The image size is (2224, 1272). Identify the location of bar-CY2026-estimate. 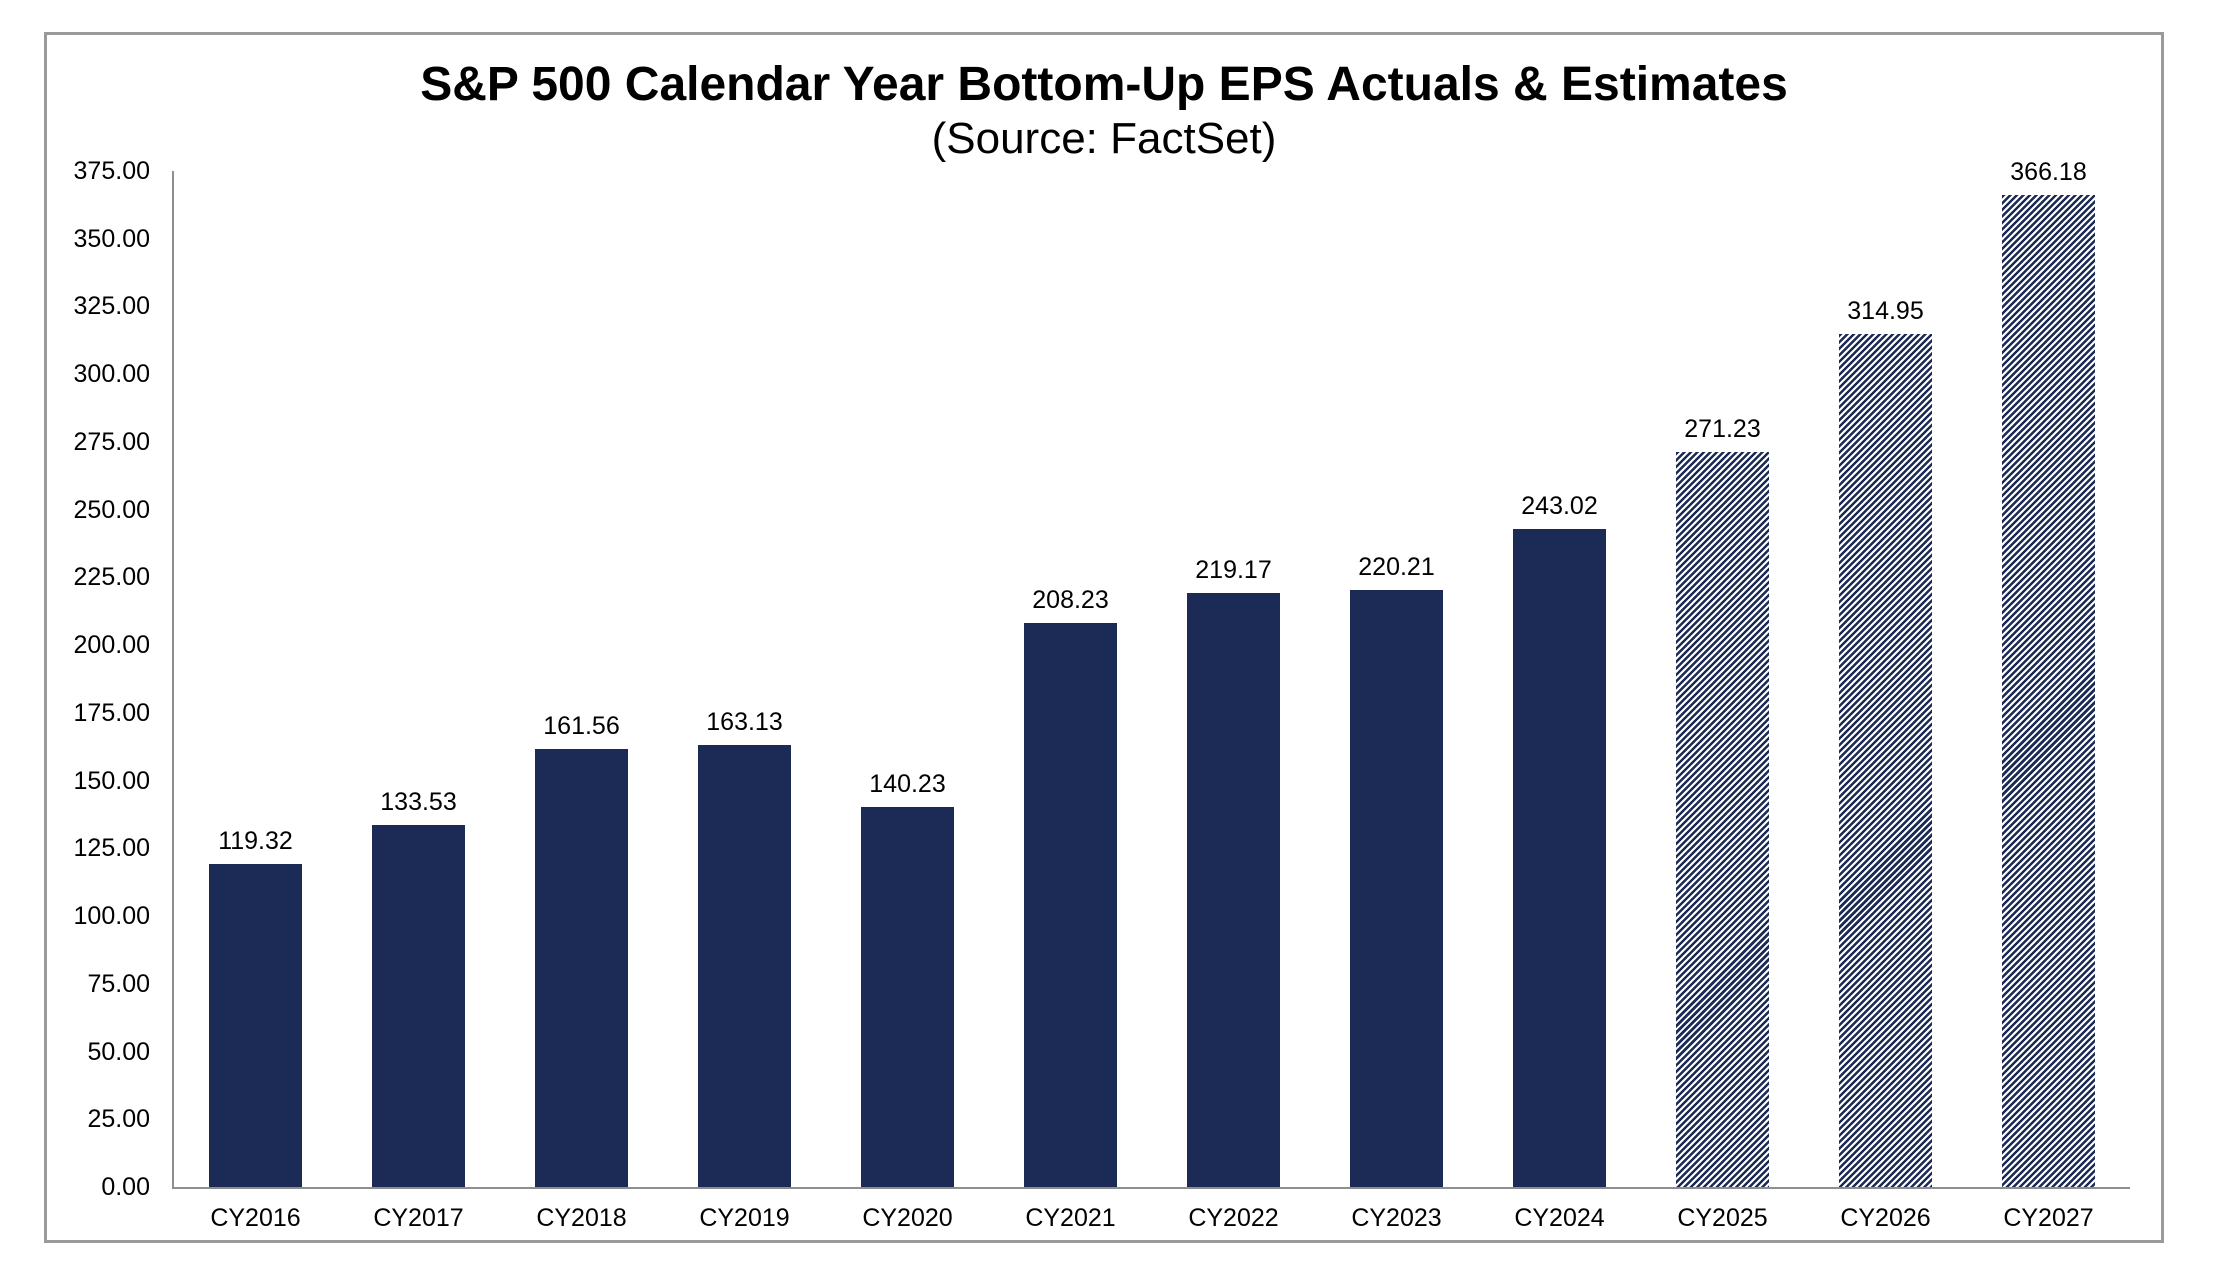
(1885, 760).